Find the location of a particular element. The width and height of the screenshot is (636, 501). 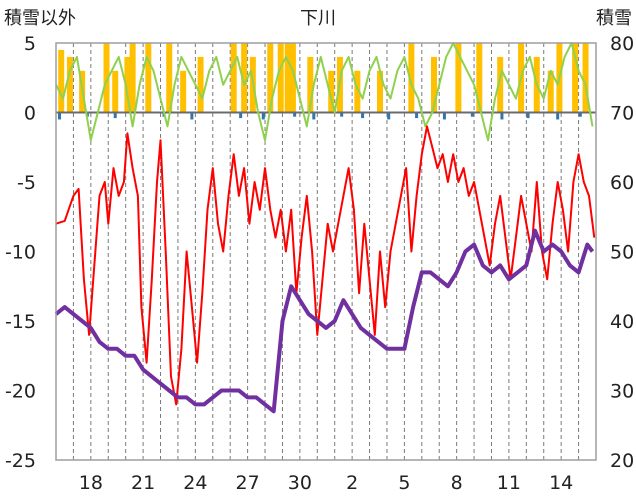

x-tick-label: 30 is located at coordinates (300, 483).